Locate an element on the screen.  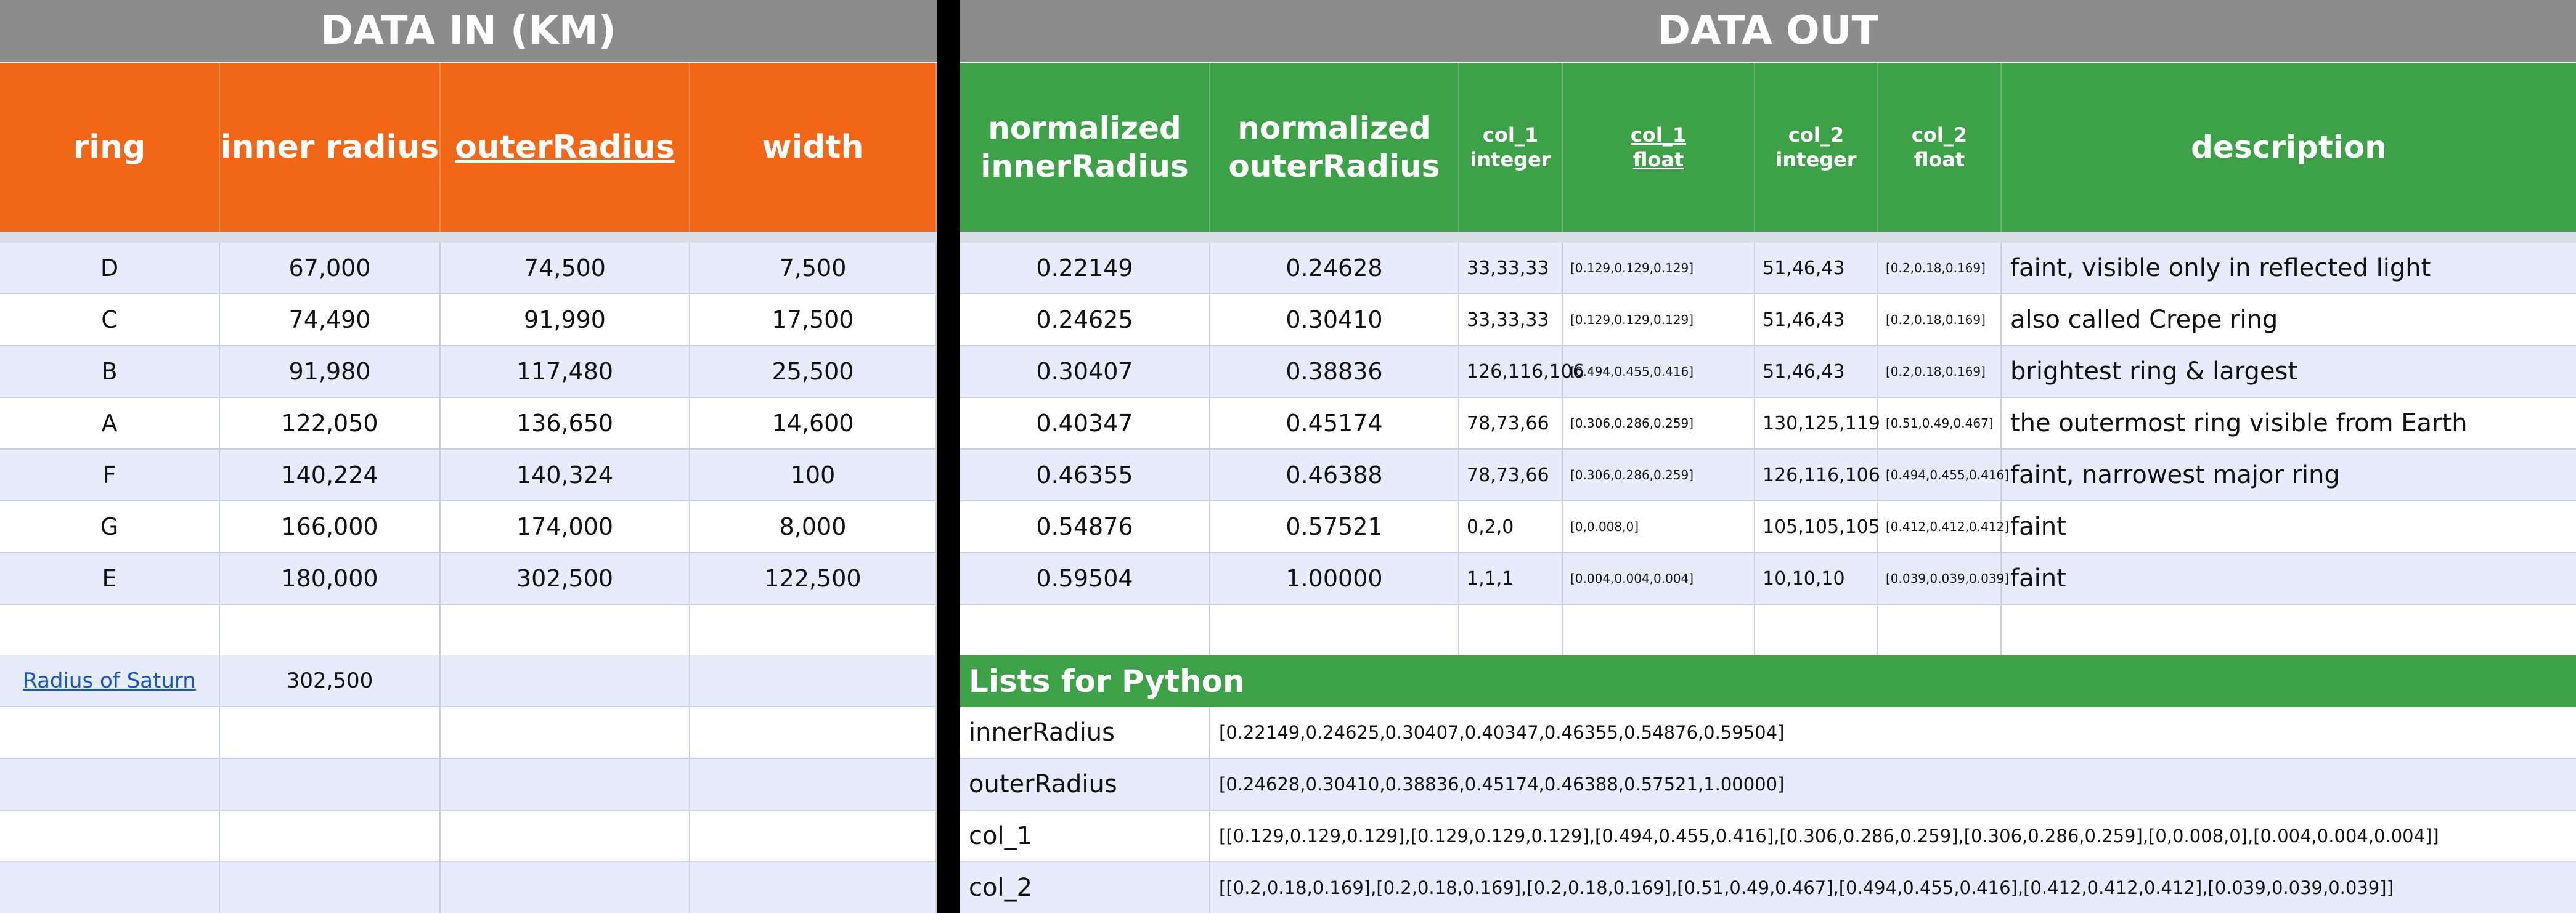
col1-float-cell: [0.494,0.455,0.416] is located at coordinates (1659, 371).